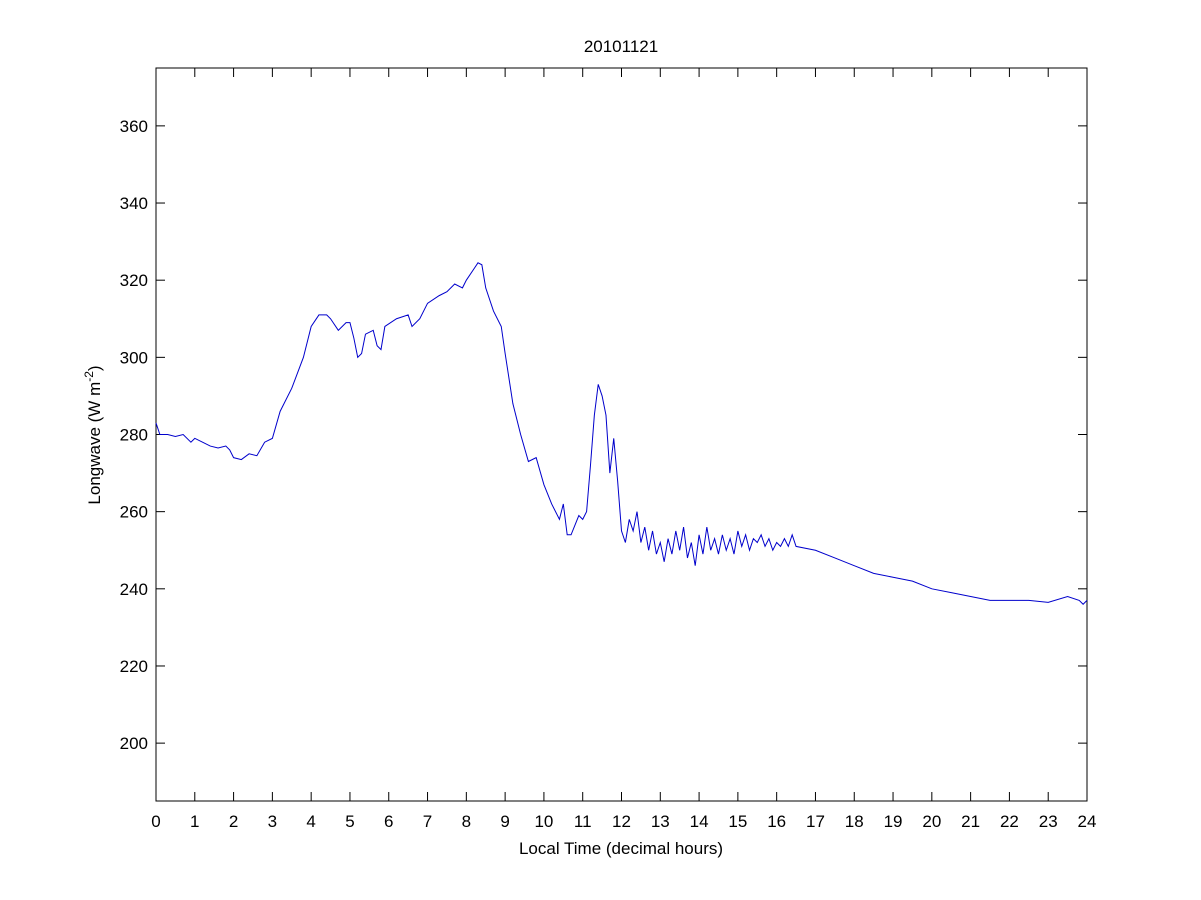  I want to click on x-tick-label: 2, so click(233, 821).